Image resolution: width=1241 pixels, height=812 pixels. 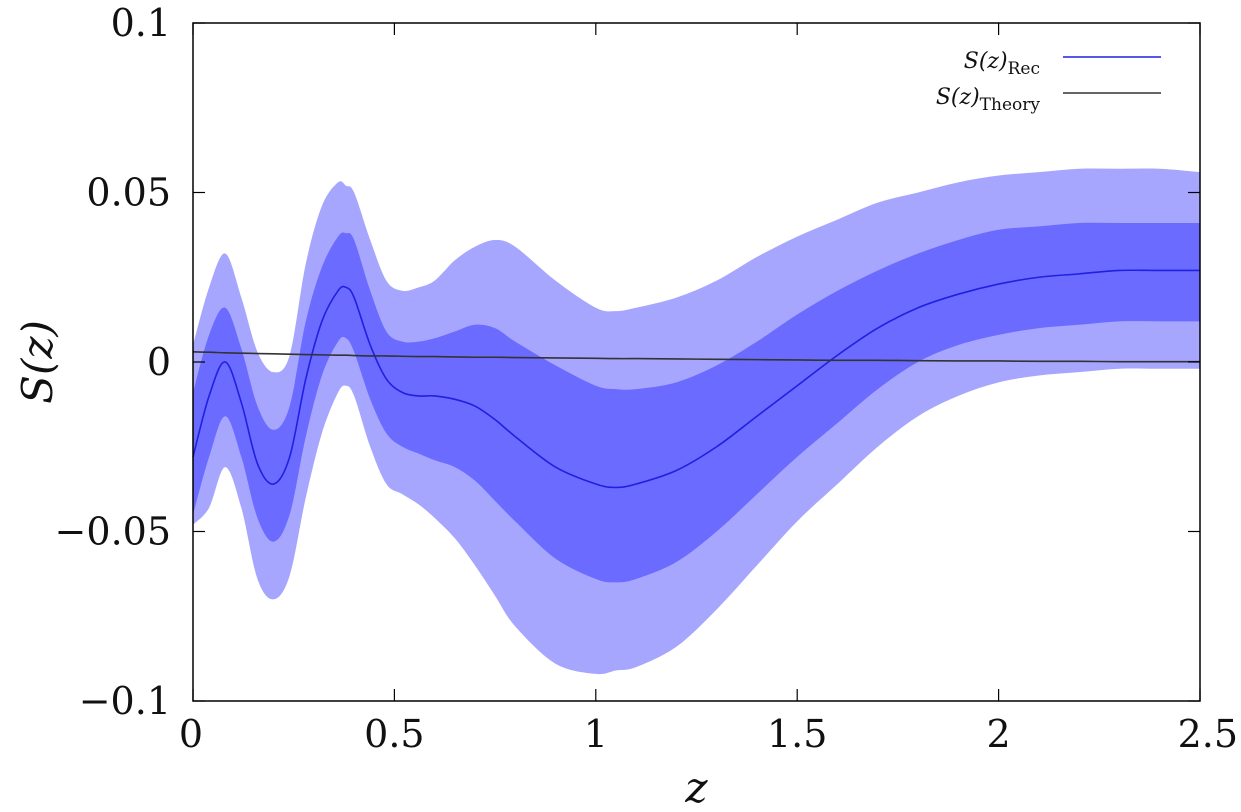 I want to click on y-axis-label: S(z), so click(x=37, y=362).